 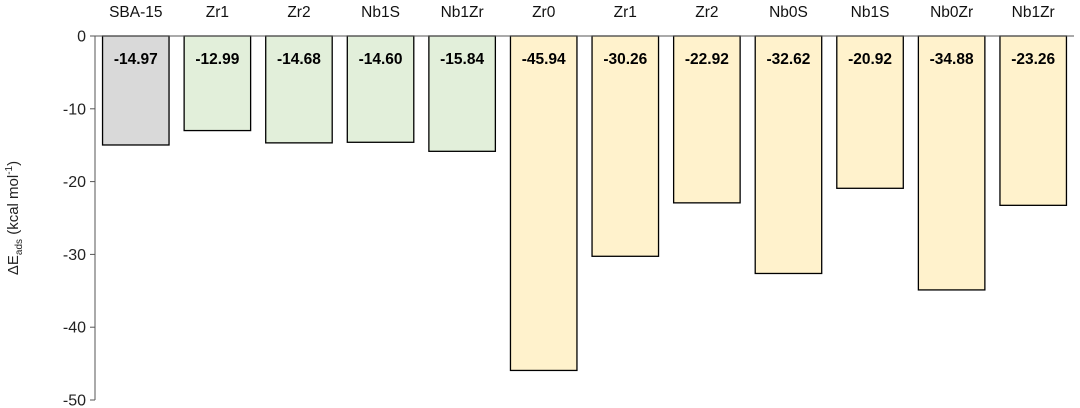 I want to click on category-label: Zr0, so click(x=544, y=12).